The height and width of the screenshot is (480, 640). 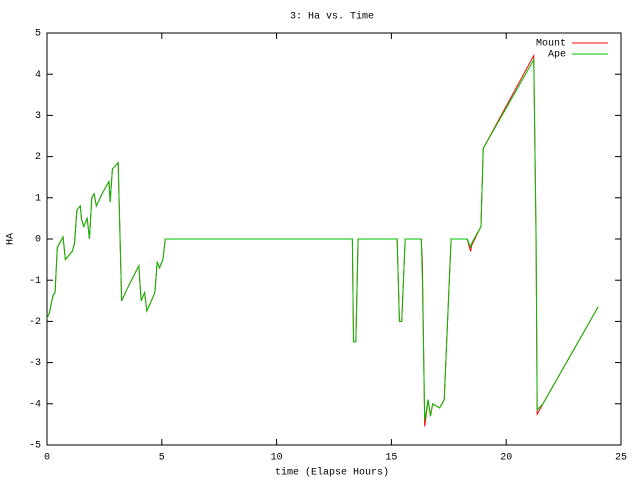 I want to click on x-axis-label: time (Elapse Hours), so click(x=332, y=473).